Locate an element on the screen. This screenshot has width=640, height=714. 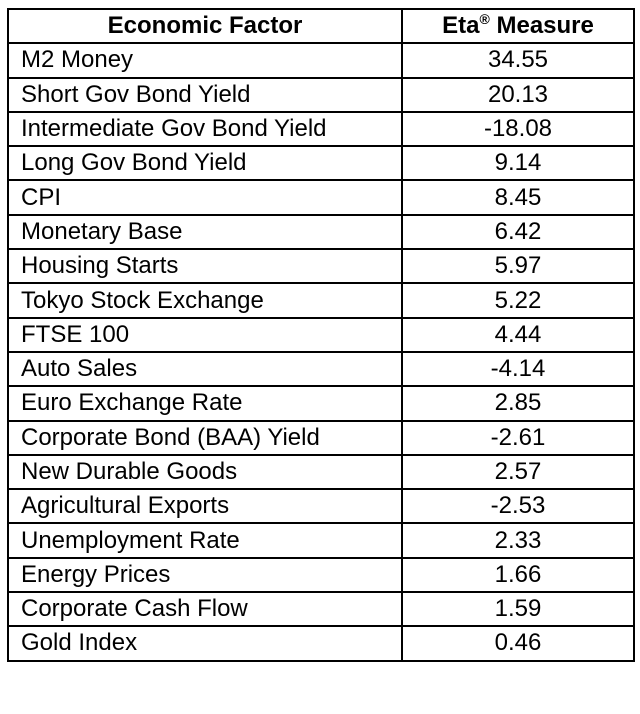
table-row: Unemployment Rate 2.33 is located at coordinates (321, 540).